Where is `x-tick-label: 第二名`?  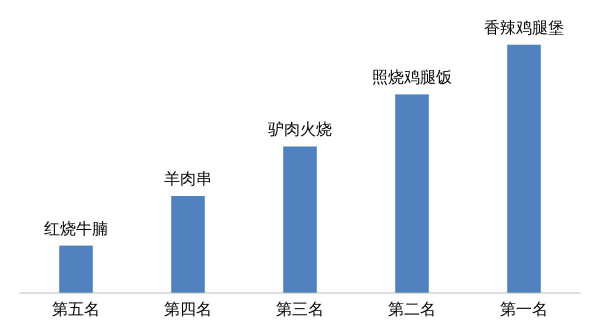
x-tick-label: 第二名 is located at coordinates (412, 309).